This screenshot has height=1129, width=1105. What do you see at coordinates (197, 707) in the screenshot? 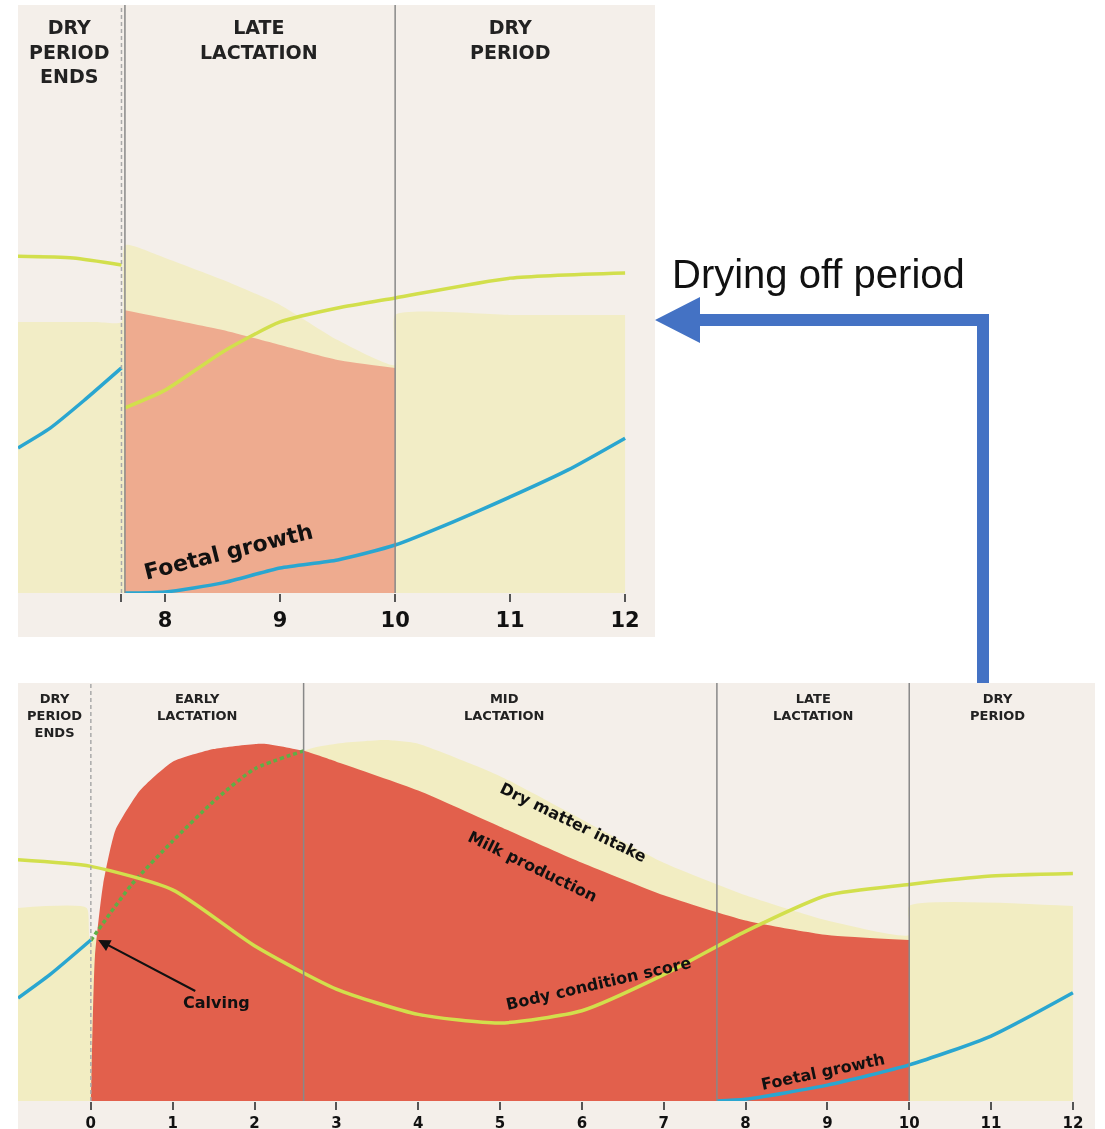
I see `text: EARLY LACTATION` at bounding box center [197, 707].